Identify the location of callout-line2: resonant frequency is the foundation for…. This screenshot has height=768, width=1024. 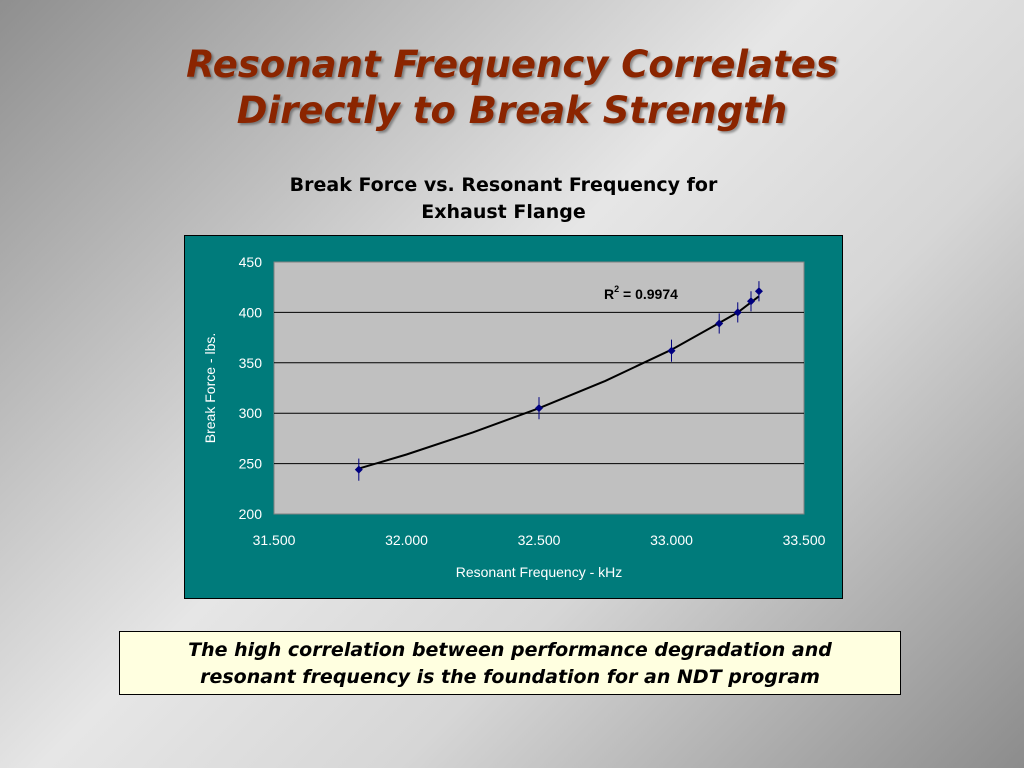
(510, 677).